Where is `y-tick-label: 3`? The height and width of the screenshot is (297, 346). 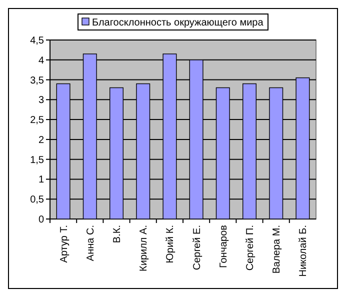
y-tick-label: 3 is located at coordinates (41, 100).